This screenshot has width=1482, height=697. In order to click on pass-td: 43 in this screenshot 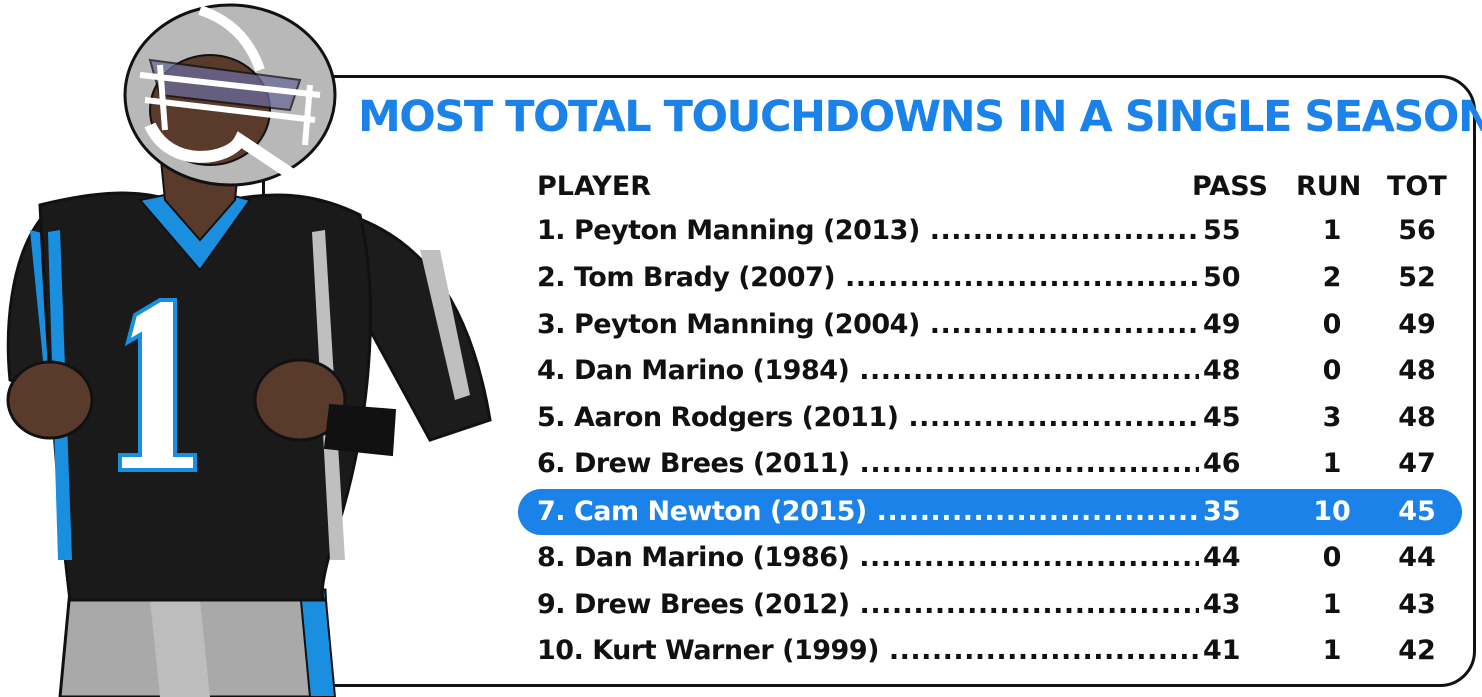, I will do `click(1222, 604)`.